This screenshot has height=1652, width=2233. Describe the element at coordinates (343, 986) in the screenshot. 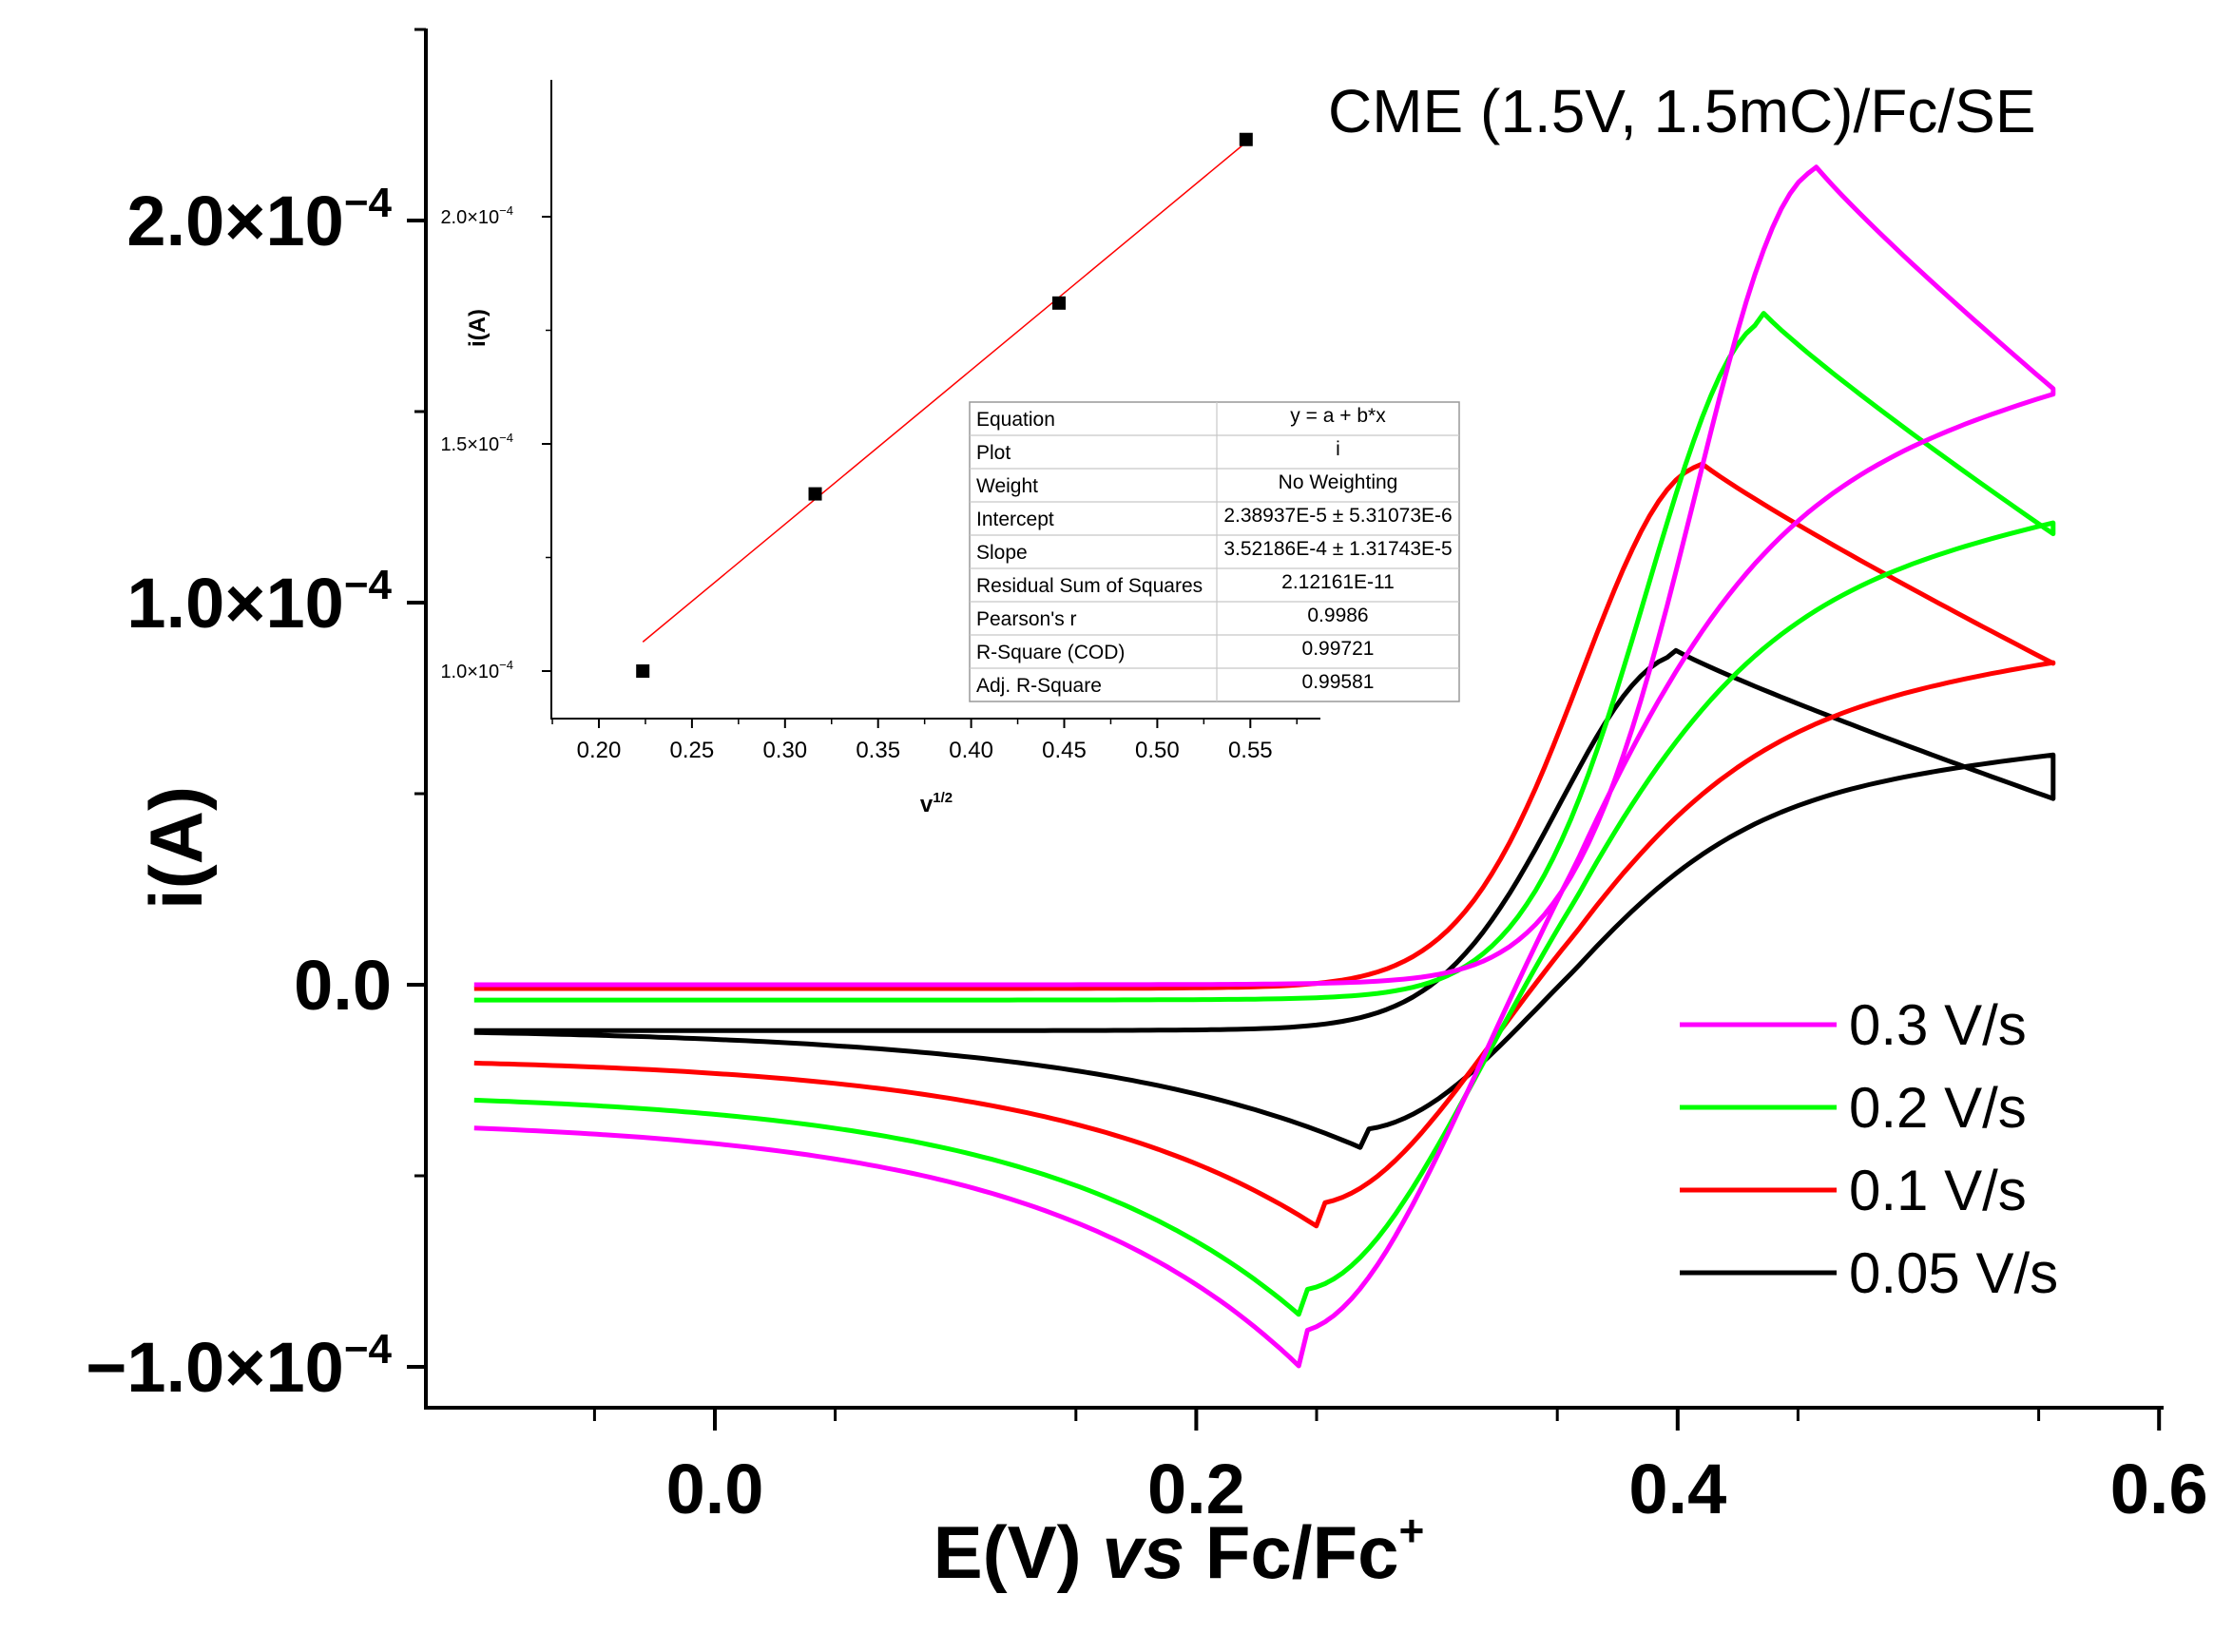

I see `y-tick-label: 0.0` at that location.